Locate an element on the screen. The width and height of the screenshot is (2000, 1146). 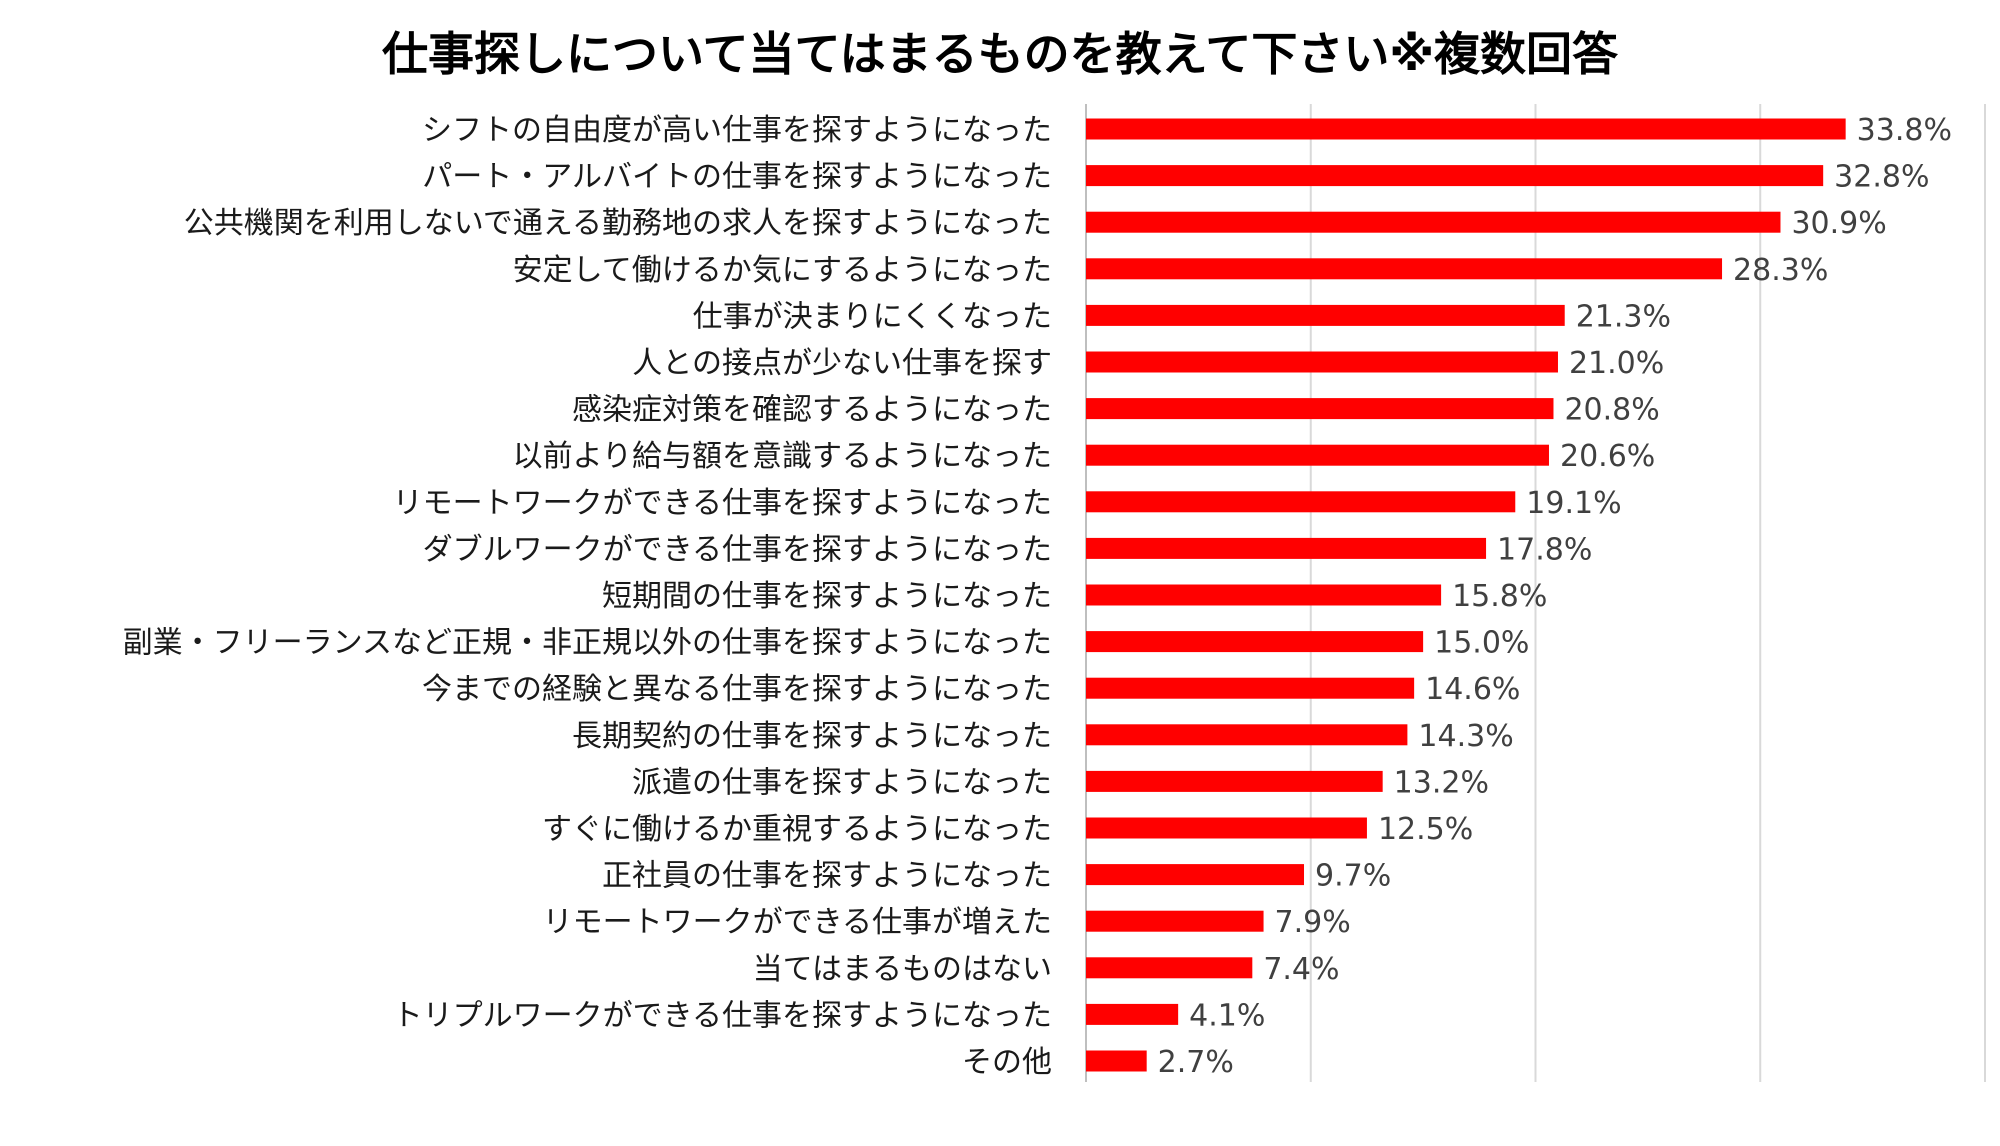
value-label-19: 7.4% is located at coordinates (1301, 969).